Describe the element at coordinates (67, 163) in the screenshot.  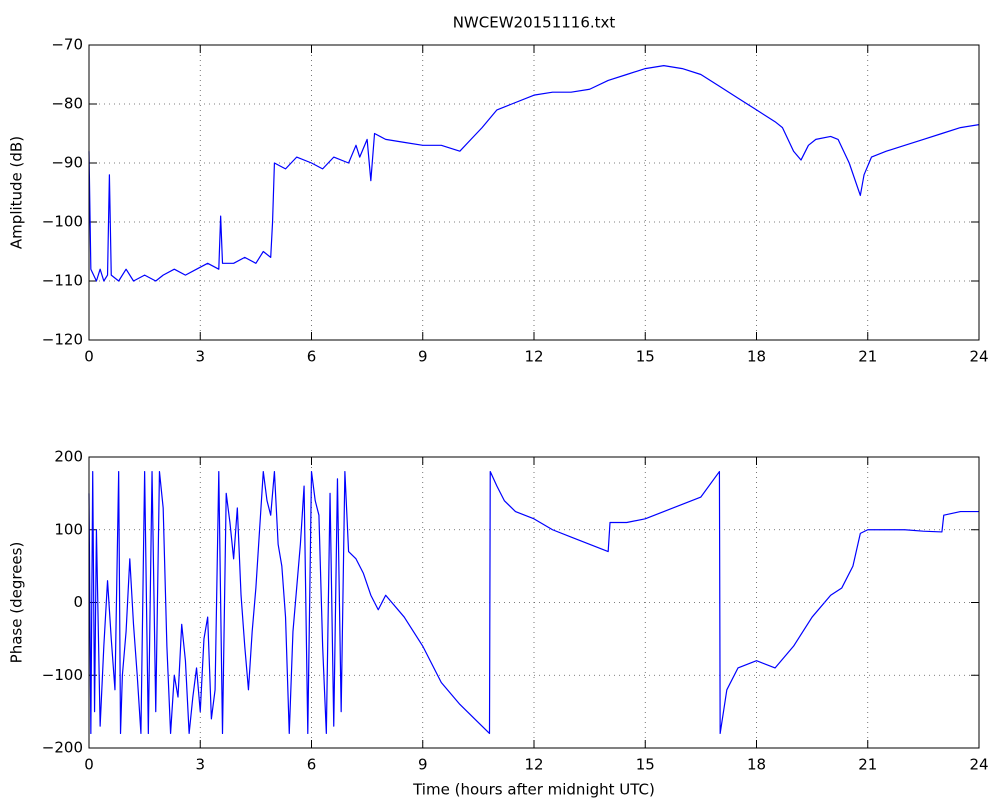
I see `y-tick-label: −90` at that location.